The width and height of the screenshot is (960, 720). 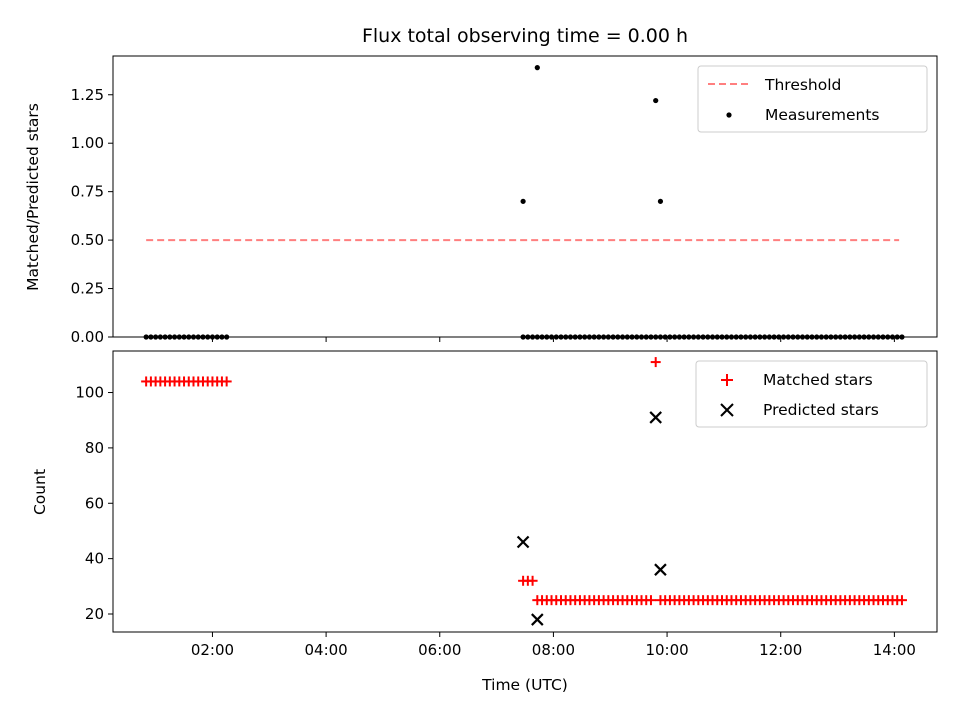 I want to click on bottom-y-tick-label: 80, so click(x=94, y=448).